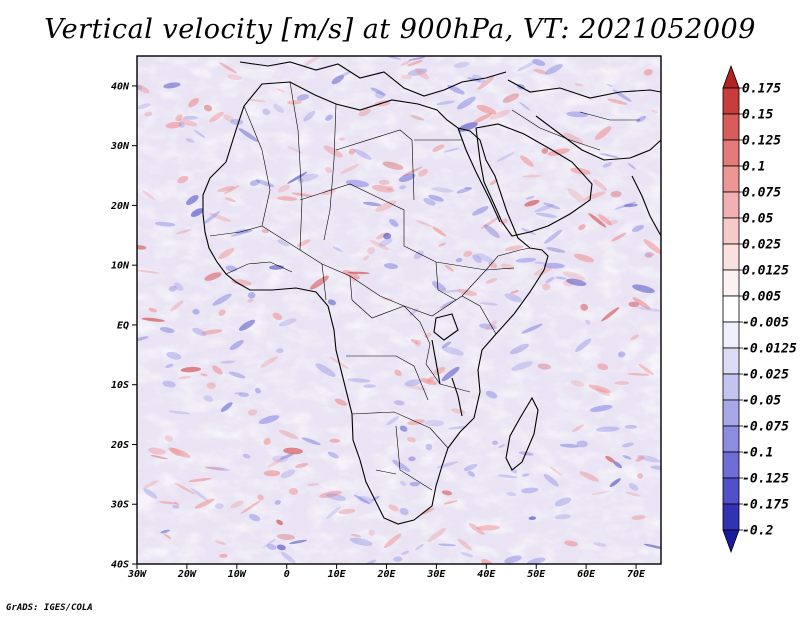 Image resolution: width=800 pixels, height=618 pixels. I want to click on colorbar-label: -0.05, so click(761, 401).